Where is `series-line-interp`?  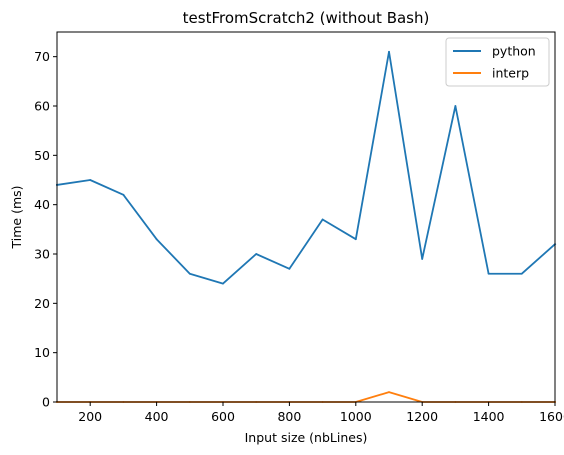
series-line-interp is located at coordinates (306, 397).